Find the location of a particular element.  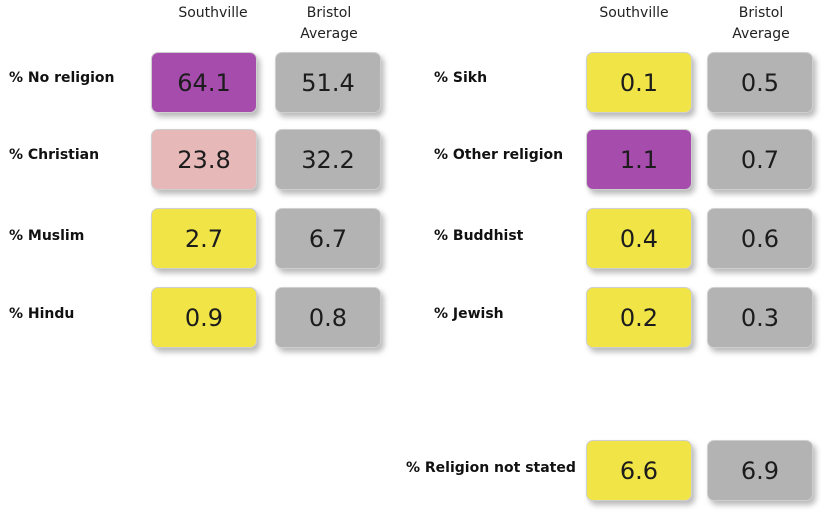

bristol-sikh-tile: 0.5 is located at coordinates (760, 82).